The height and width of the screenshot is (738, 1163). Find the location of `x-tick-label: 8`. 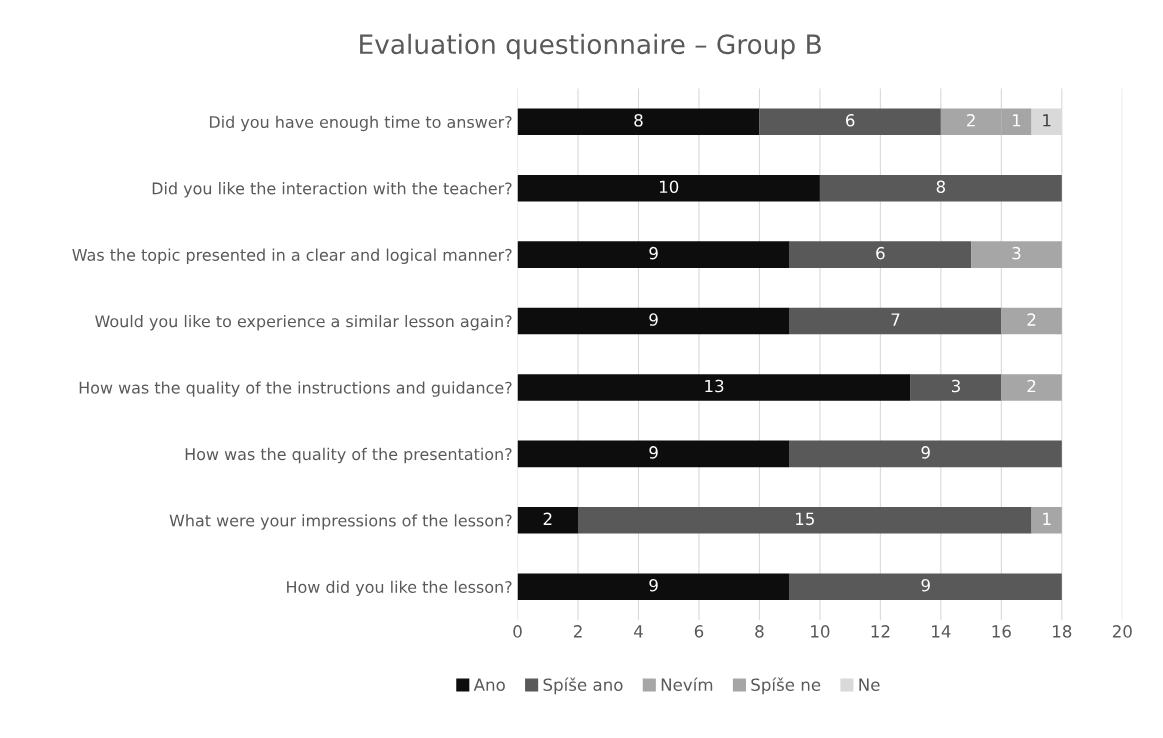

x-tick-label: 8 is located at coordinates (759, 631).